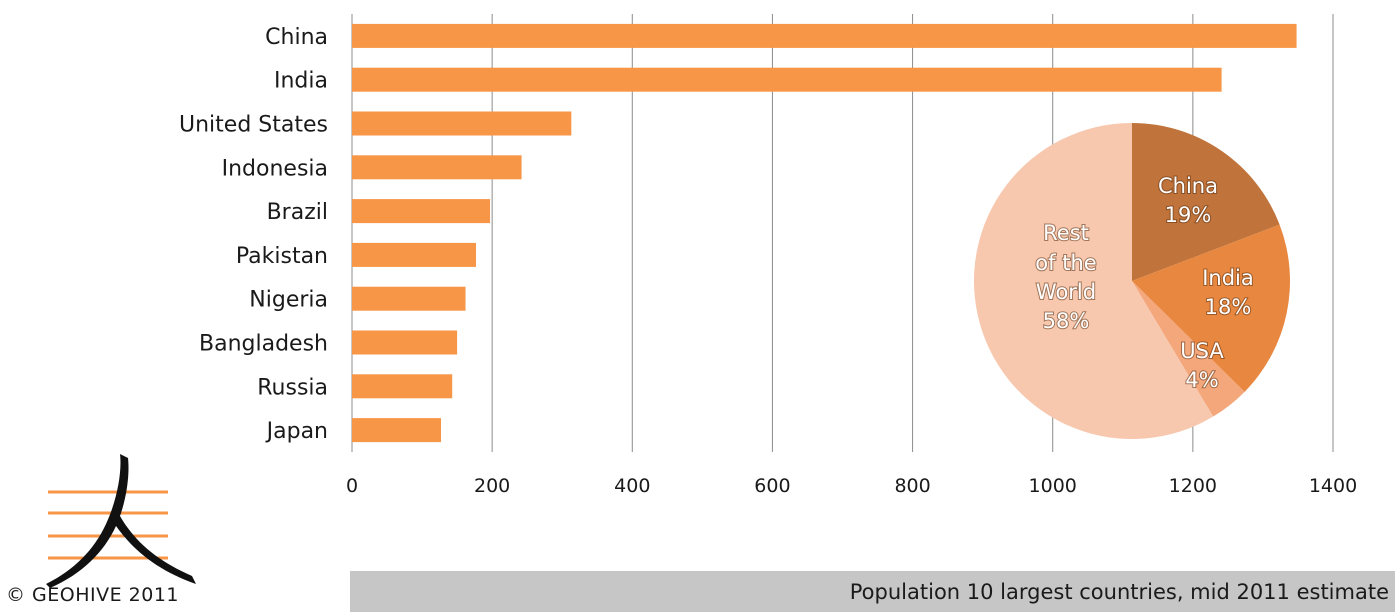  I want to click on x-tick-label: 600, so click(772, 486).